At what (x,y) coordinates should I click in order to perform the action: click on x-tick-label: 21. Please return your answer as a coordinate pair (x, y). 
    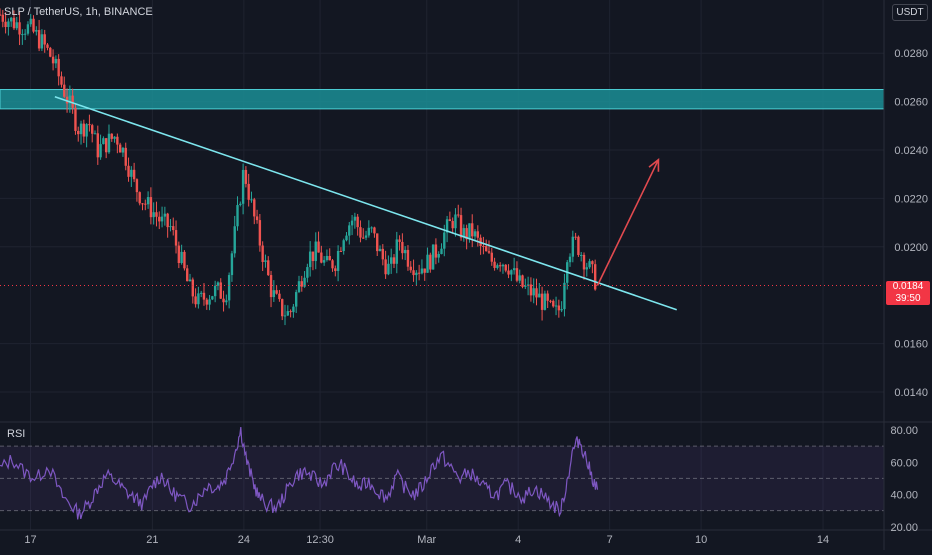
    Looking at the image, I should click on (152, 540).